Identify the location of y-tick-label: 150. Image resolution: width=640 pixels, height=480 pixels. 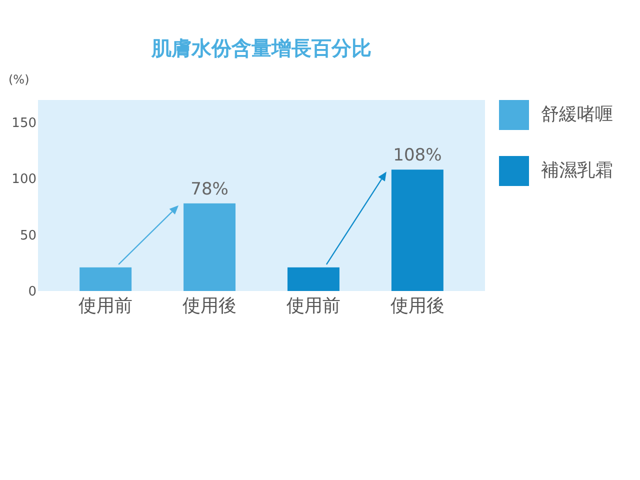
(24, 123).